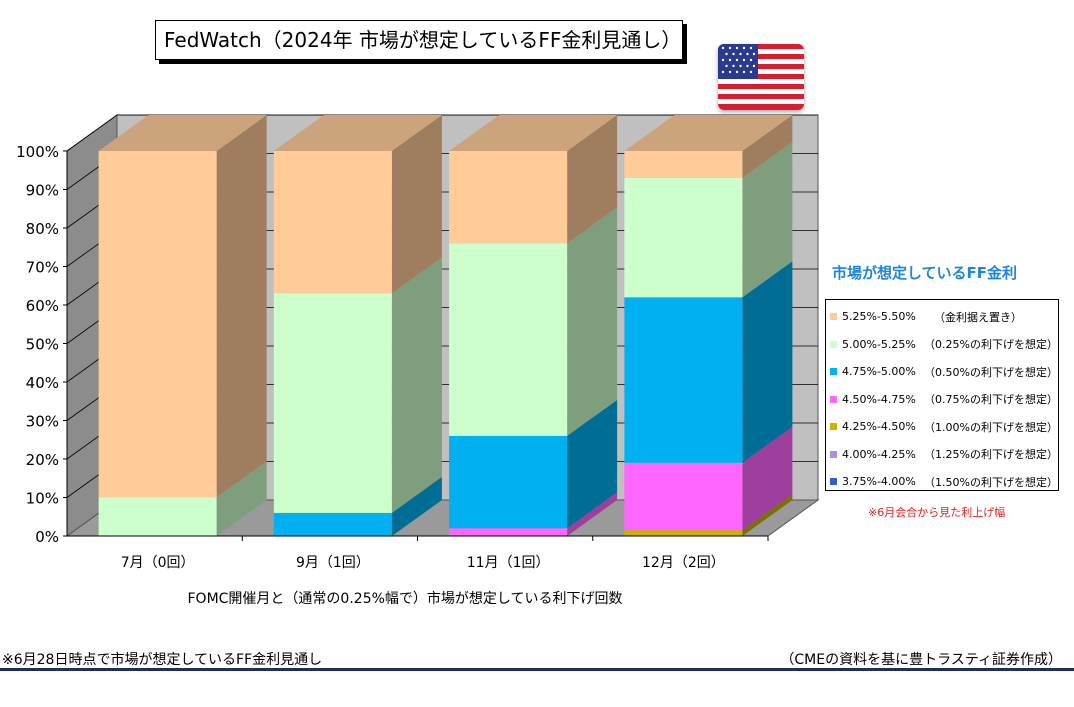 This screenshot has width=1074, height=707. What do you see at coordinates (879, 482) in the screenshot?
I see `legend-range-label: 3.75%-4.00%` at bounding box center [879, 482].